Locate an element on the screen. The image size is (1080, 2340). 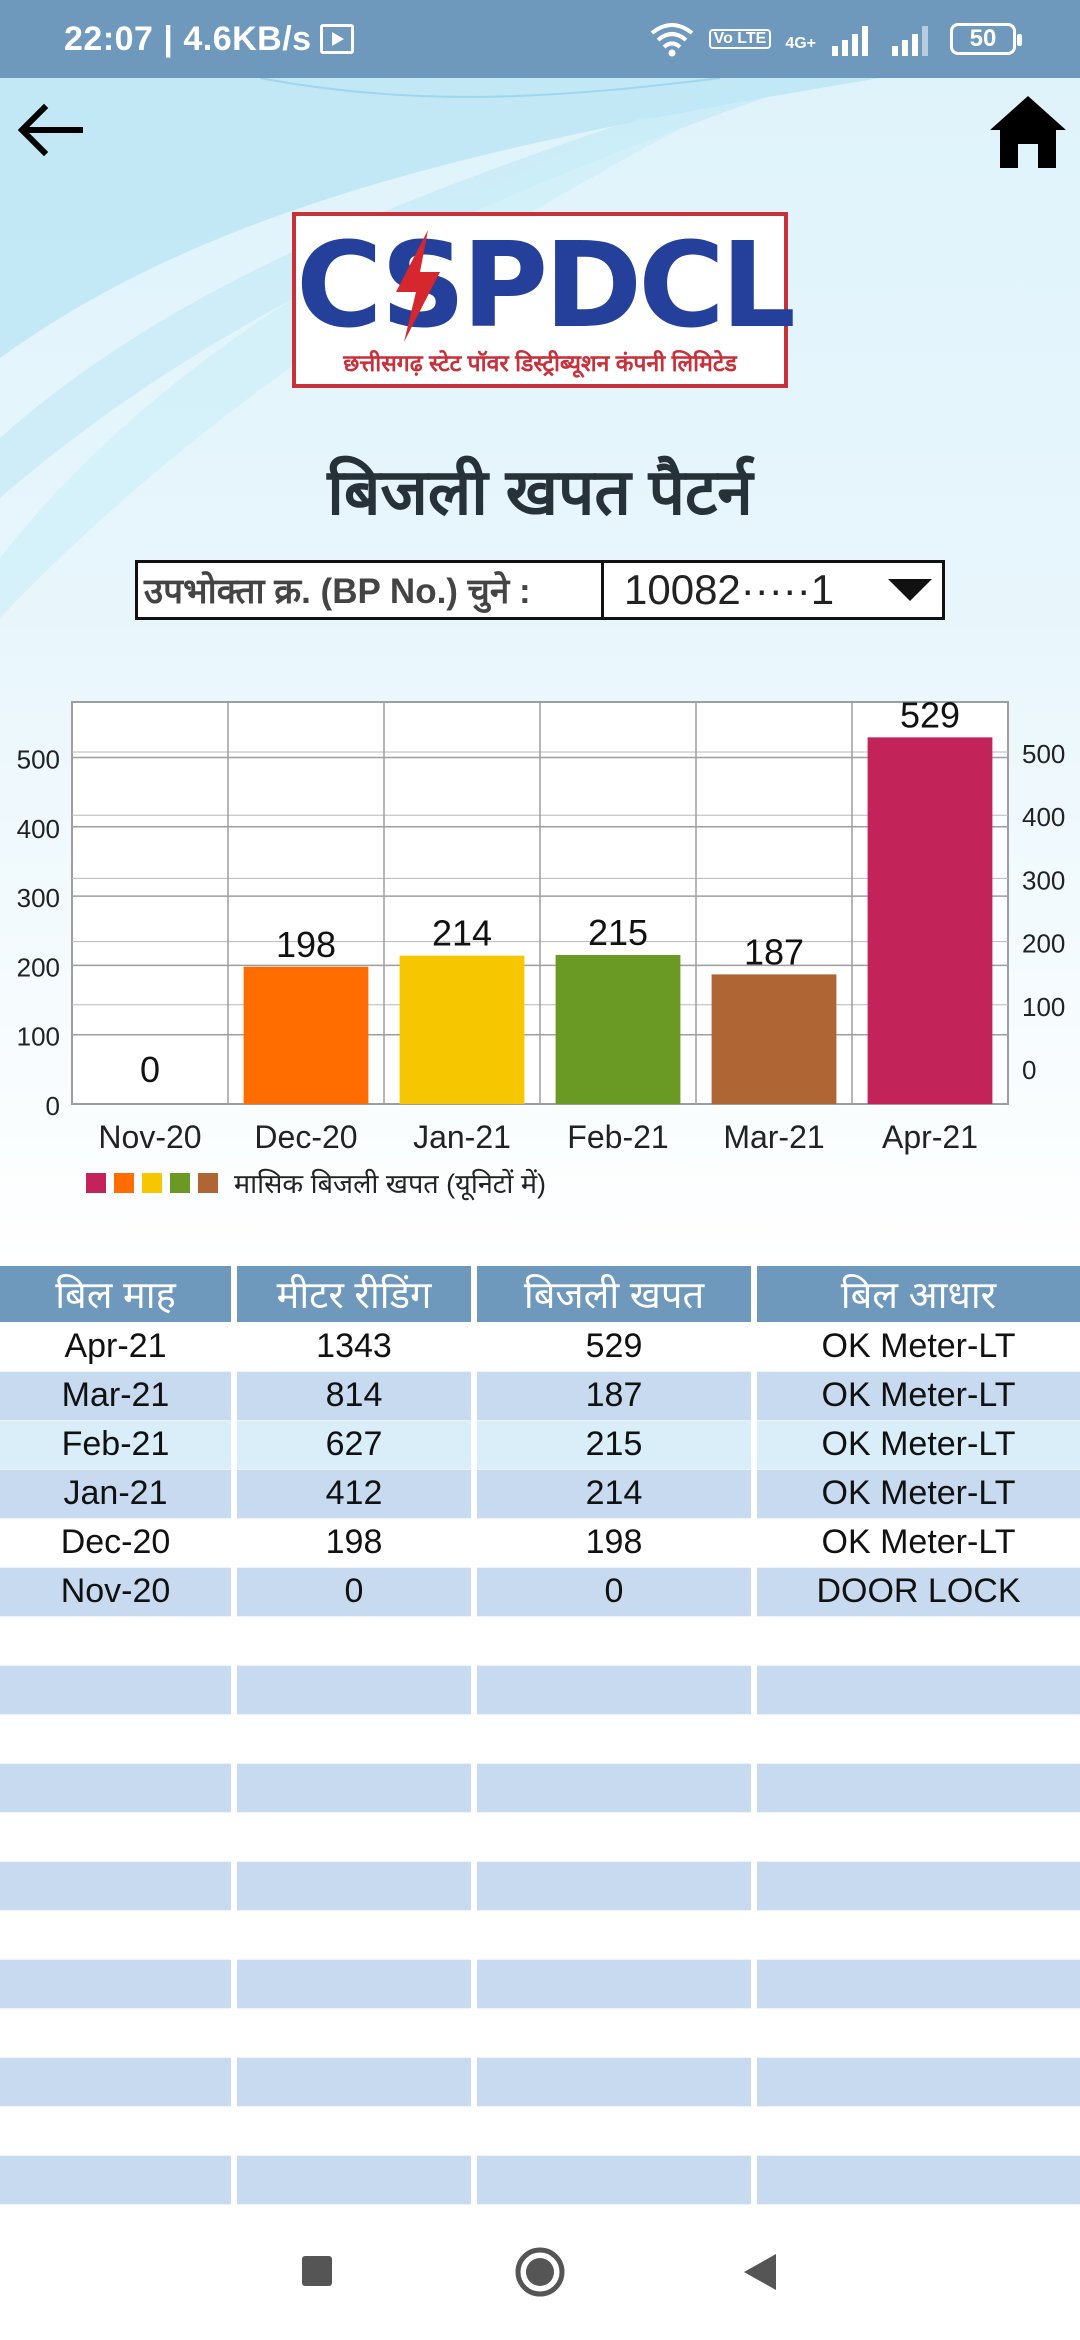
bp-select-value: 10082·····1 is located at coordinates (729, 589).